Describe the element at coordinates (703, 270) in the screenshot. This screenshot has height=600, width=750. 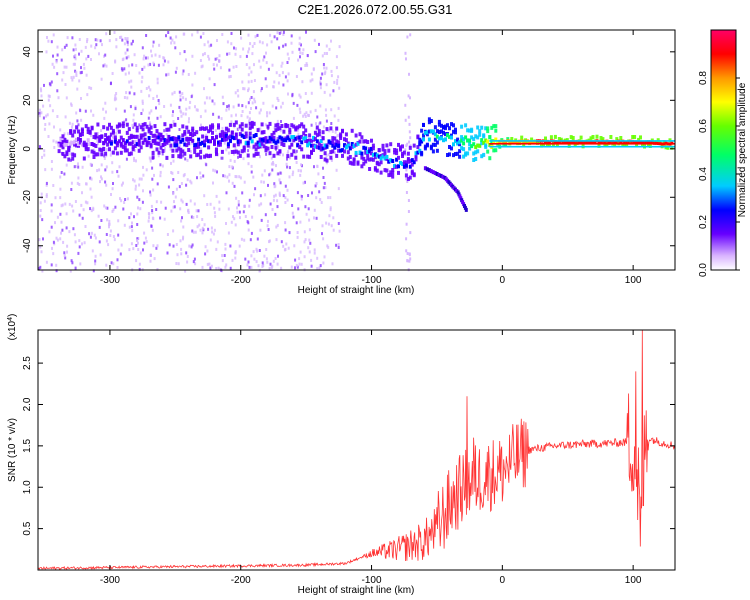
I see `colorbar-tick-label: 0.0` at that location.